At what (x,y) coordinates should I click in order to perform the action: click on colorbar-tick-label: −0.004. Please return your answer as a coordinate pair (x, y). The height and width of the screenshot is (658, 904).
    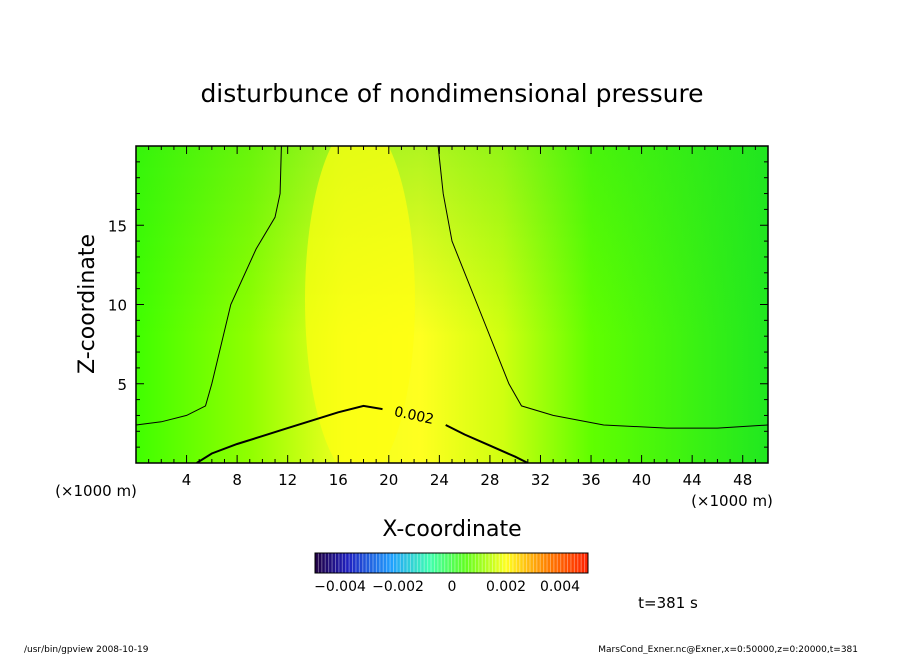
    Looking at the image, I should click on (340, 587).